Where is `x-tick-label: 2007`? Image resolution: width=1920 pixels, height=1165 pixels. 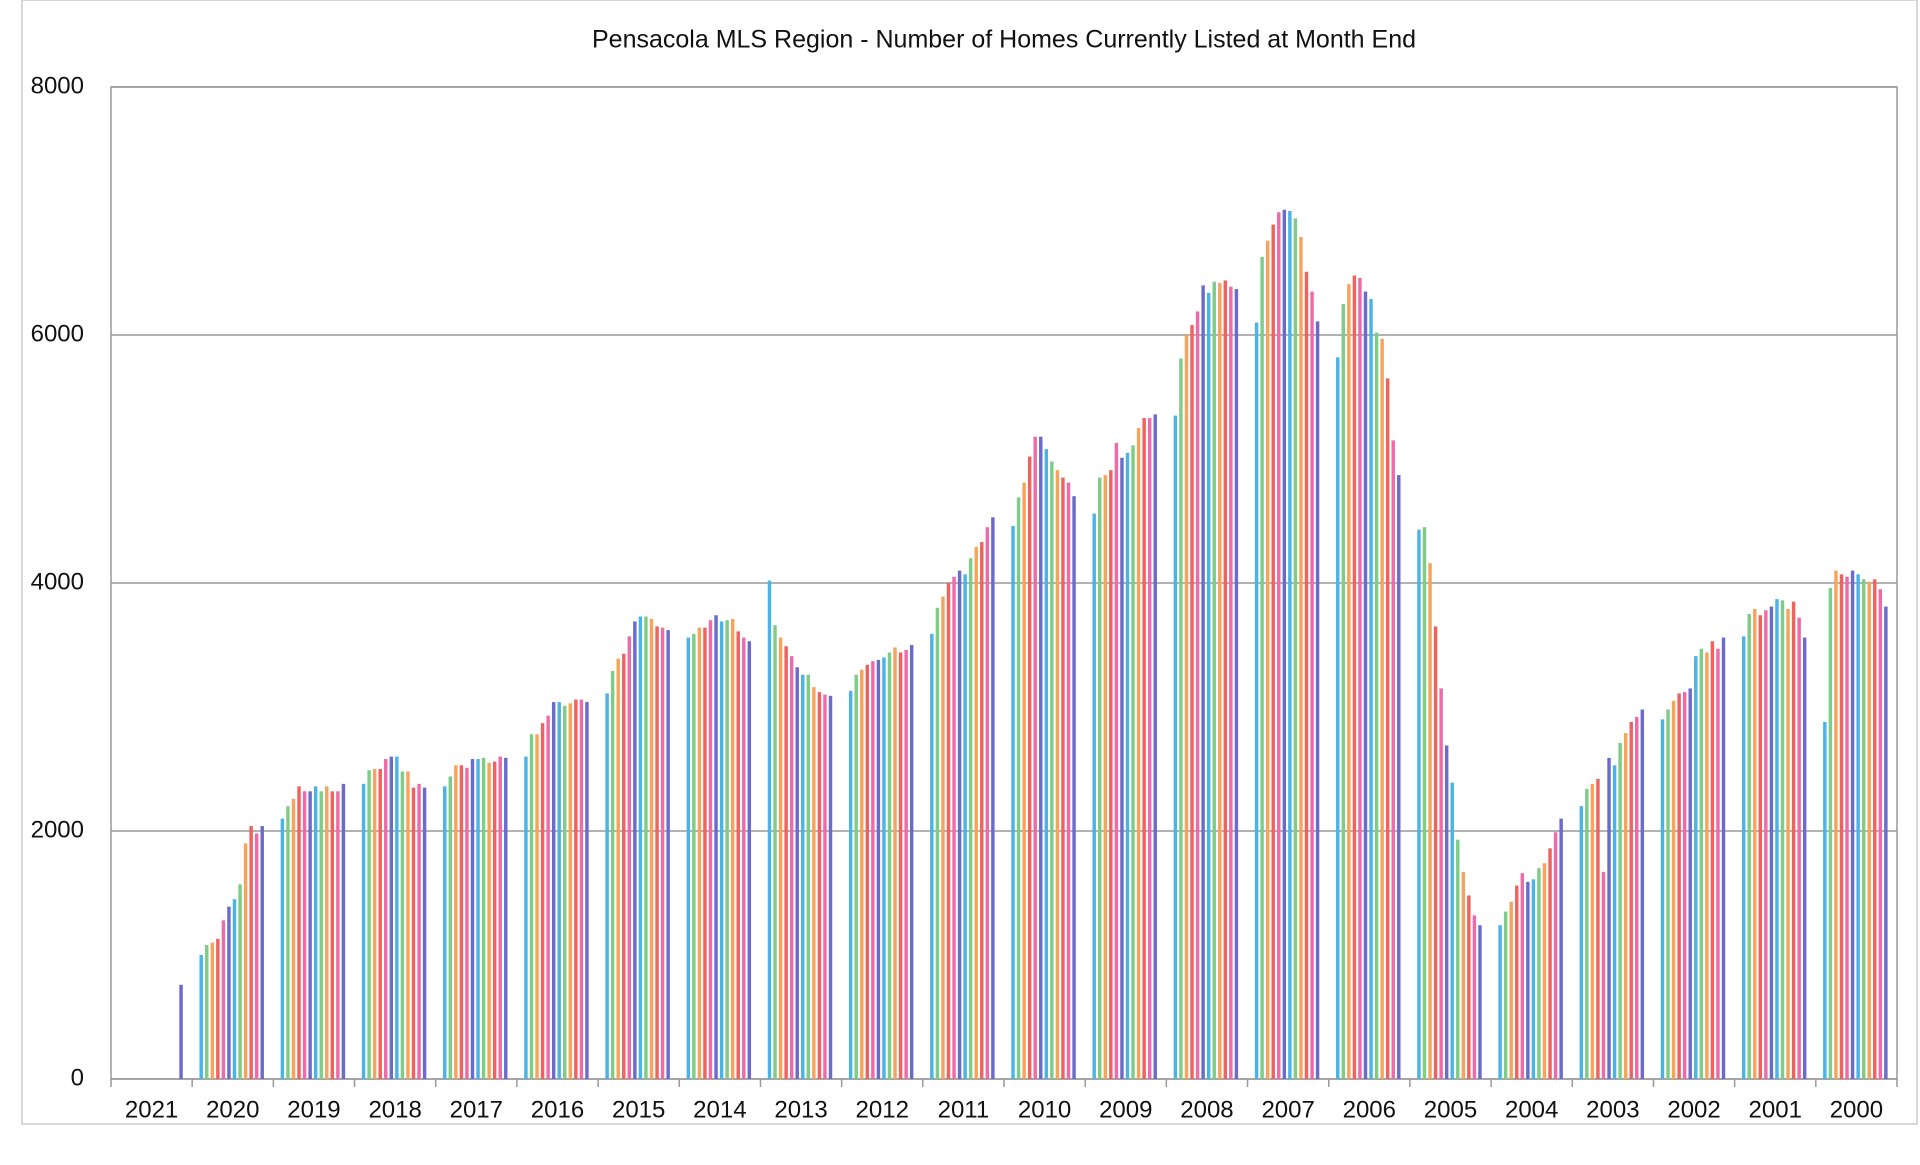
x-tick-label: 2007 is located at coordinates (1287, 1109).